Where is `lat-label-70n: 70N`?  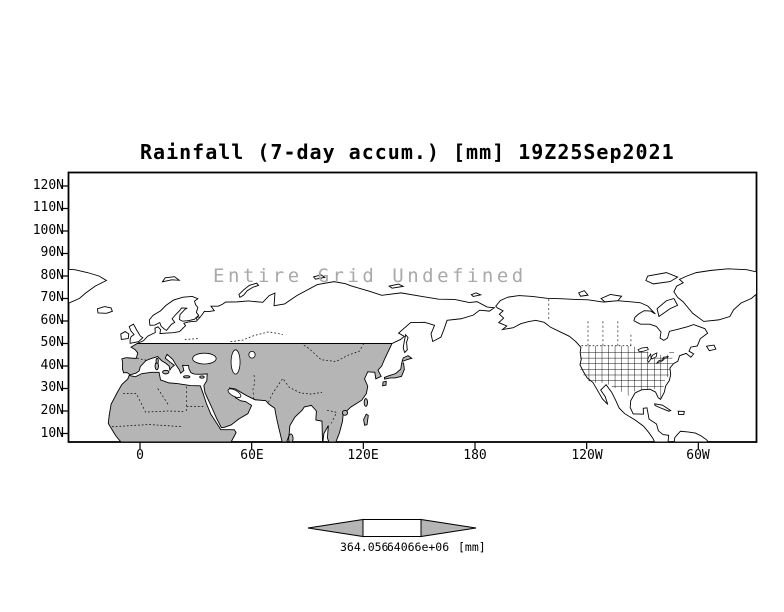 lat-label-70n: 70N is located at coordinates (52, 297).